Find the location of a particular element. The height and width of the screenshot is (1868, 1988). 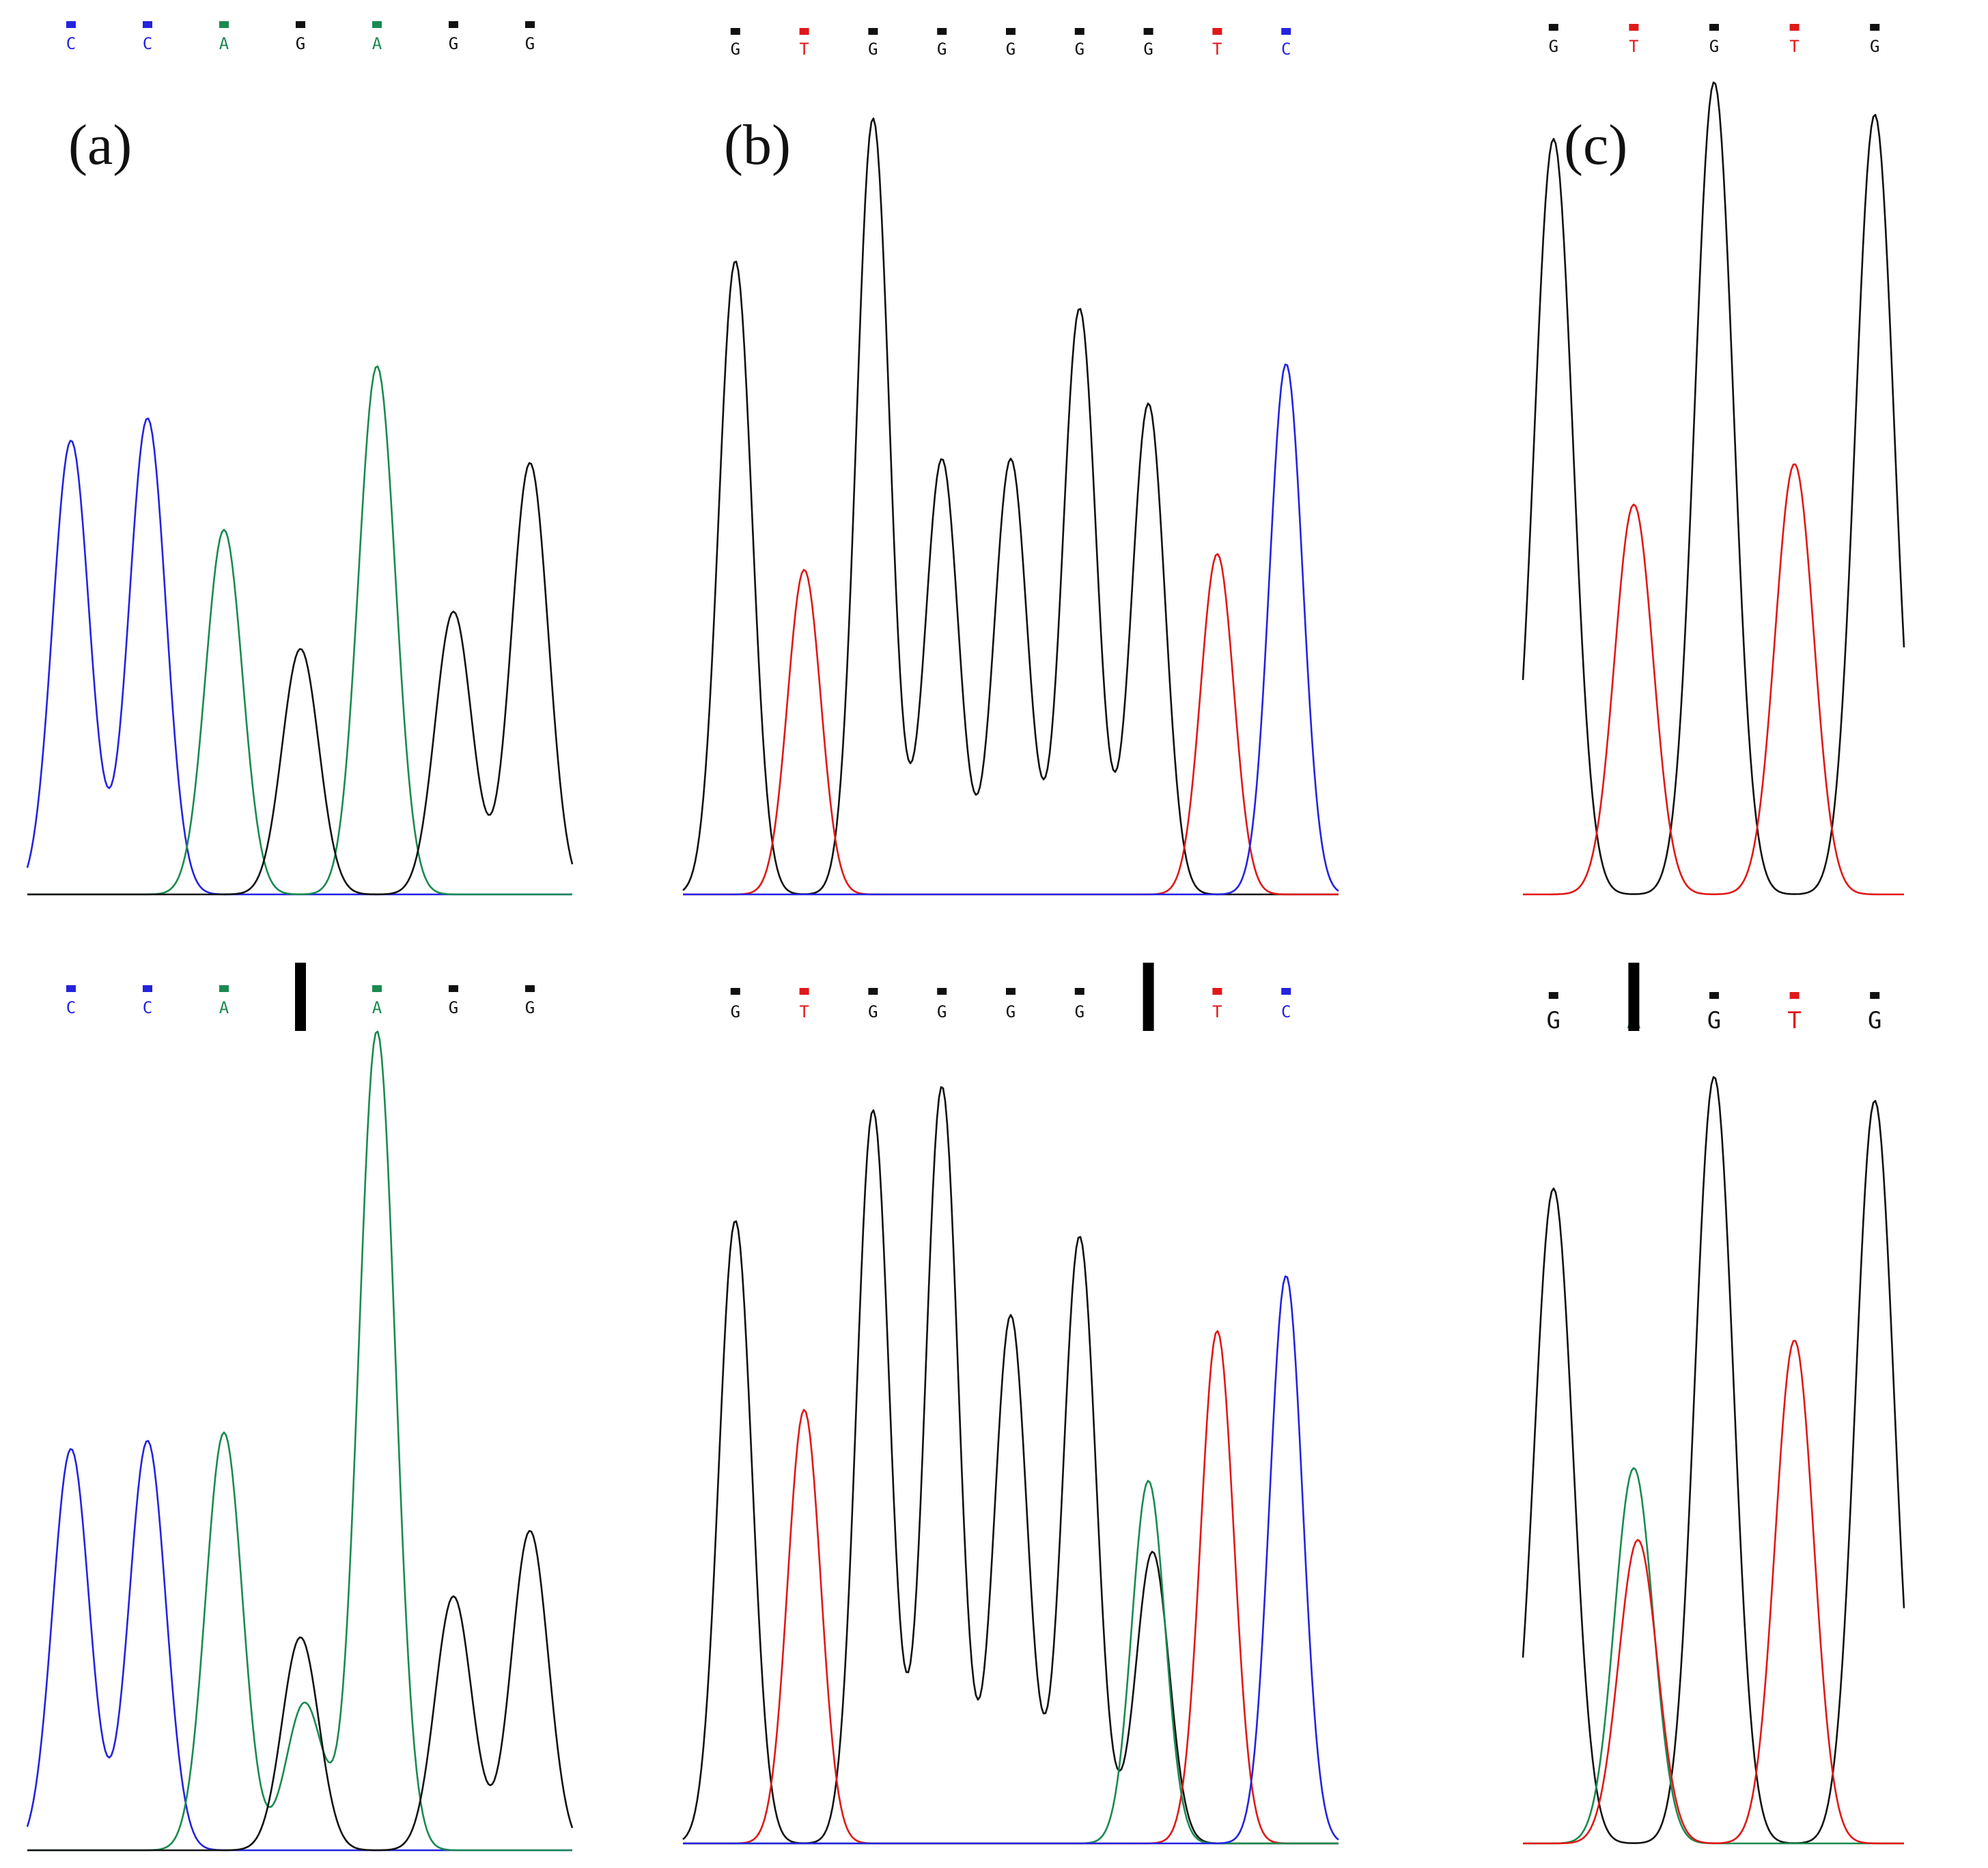

chromatogram-svg: G T G T G (c) is located at coordinates (1713, 460).